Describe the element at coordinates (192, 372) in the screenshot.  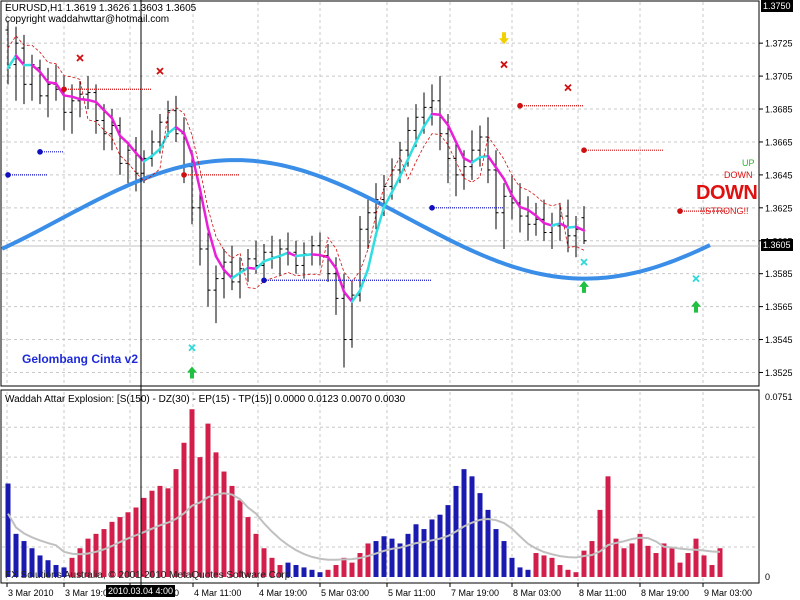
I see `buy-arrow-icon` at that location.